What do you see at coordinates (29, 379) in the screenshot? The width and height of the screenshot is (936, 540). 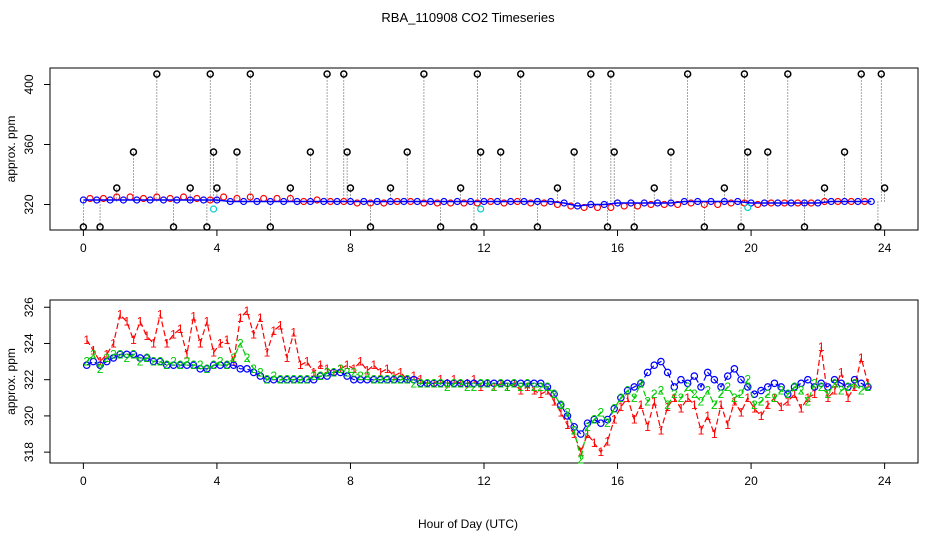 I see `bottom-y-tick-label: 322` at bounding box center [29, 379].